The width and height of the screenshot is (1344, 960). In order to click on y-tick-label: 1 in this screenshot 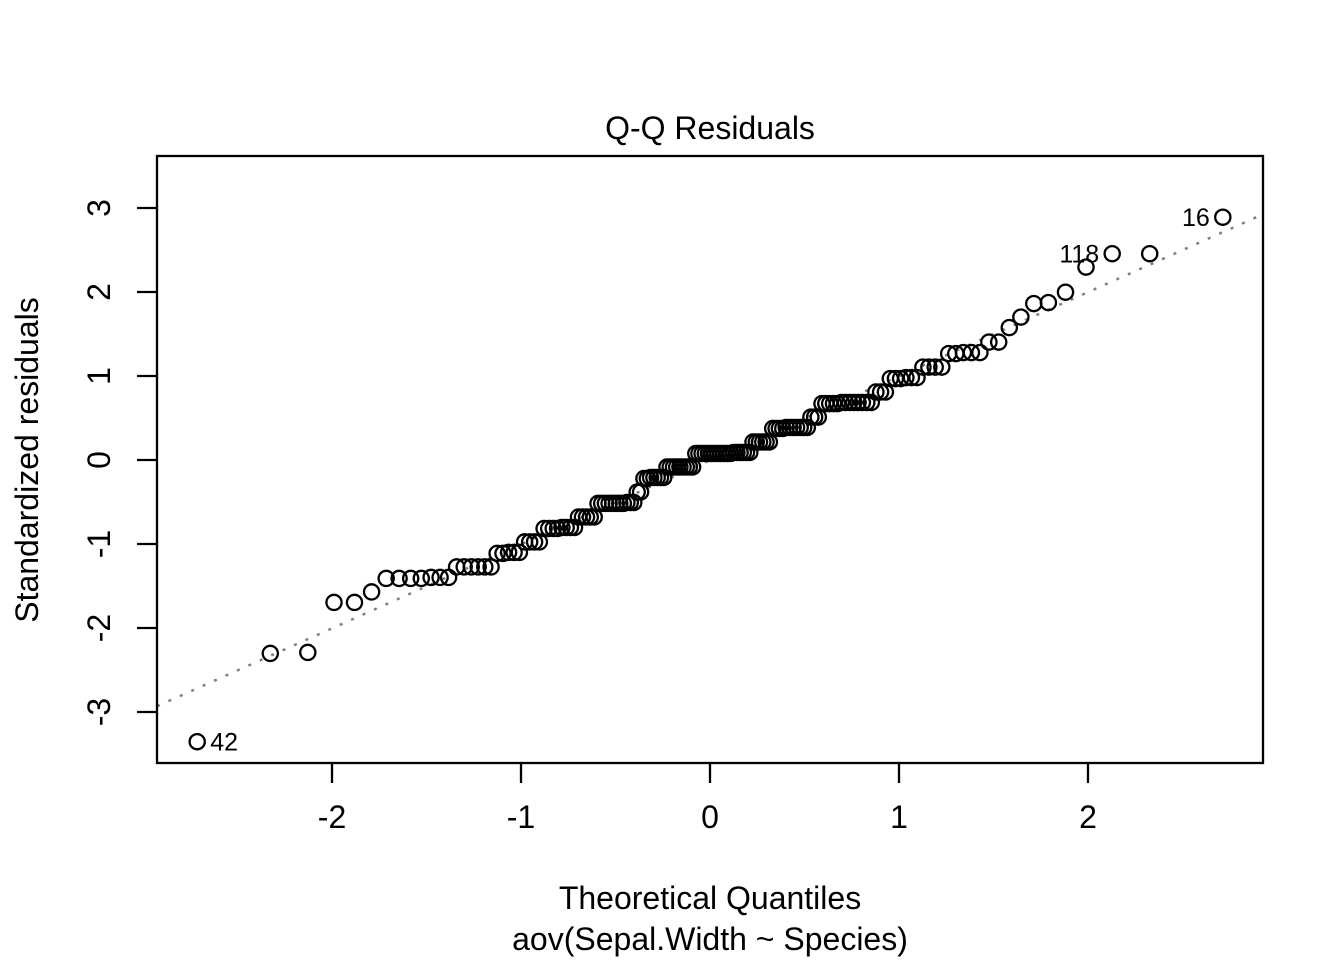, I will do `click(99, 376)`.